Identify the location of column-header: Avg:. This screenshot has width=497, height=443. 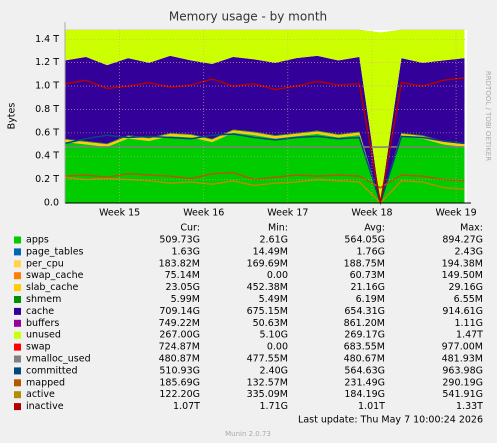
(374, 228).